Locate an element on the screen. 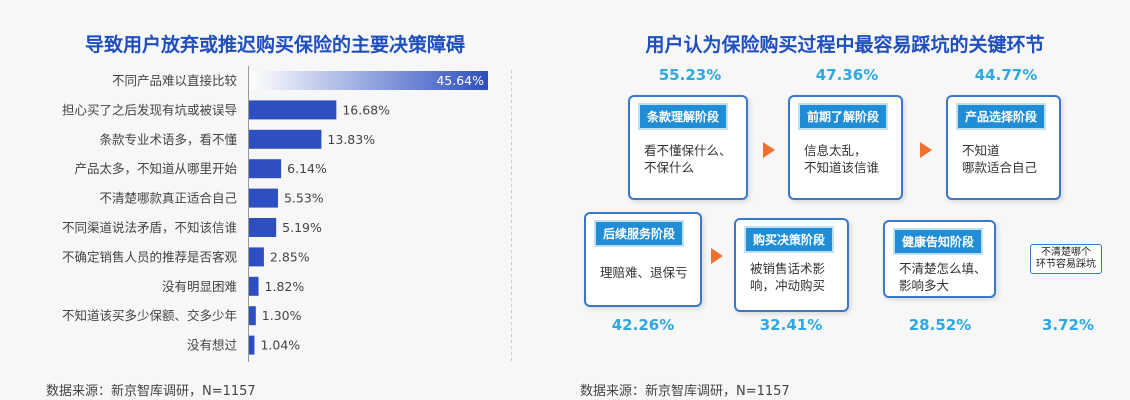  stage-percent: 47.36% is located at coordinates (847, 75).